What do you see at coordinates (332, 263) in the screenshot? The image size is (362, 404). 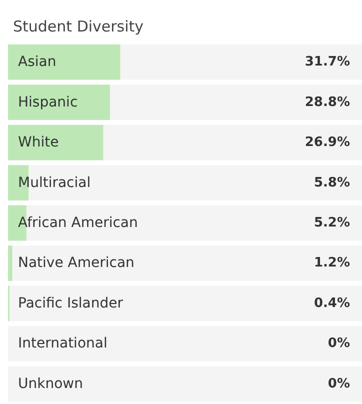 I see `data-label: 1.2%` at bounding box center [332, 263].